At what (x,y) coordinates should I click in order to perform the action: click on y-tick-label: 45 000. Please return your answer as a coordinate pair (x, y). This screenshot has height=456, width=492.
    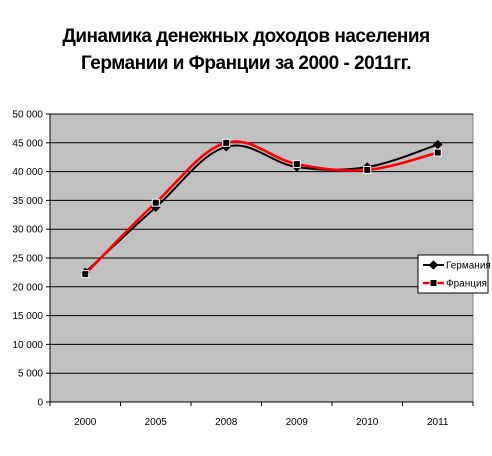
    Looking at the image, I should click on (27, 143).